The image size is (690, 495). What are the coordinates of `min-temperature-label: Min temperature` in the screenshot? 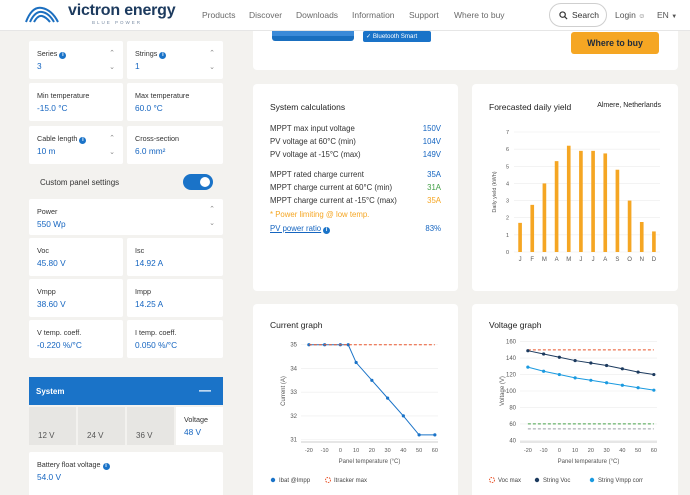 It's located at (63, 95).